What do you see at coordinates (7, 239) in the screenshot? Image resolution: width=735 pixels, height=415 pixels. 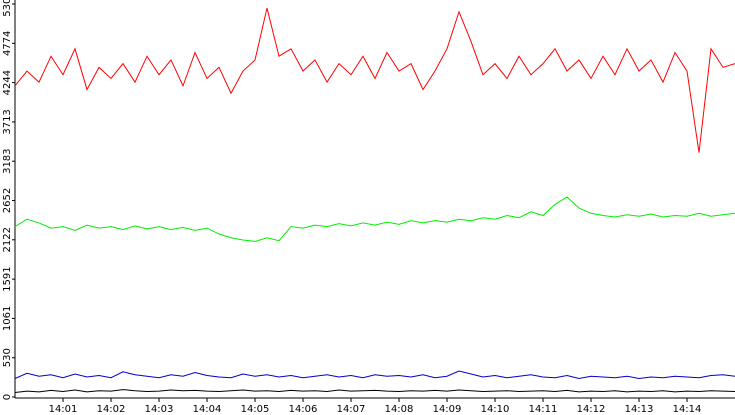 I see `y-tick-label: 2122` at bounding box center [7, 239].